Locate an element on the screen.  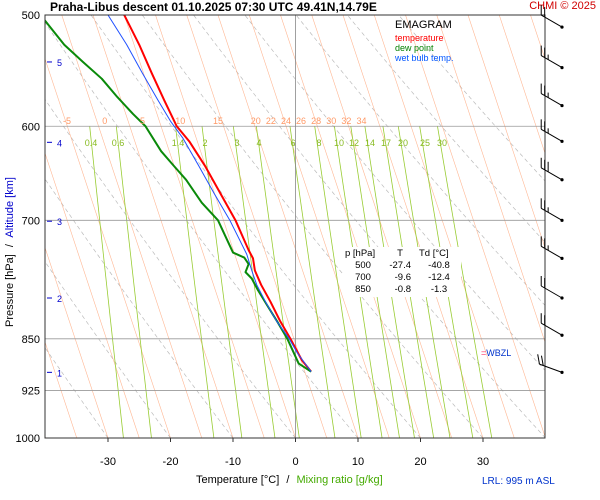
table-cell: 850 is located at coordinates (363, 289).